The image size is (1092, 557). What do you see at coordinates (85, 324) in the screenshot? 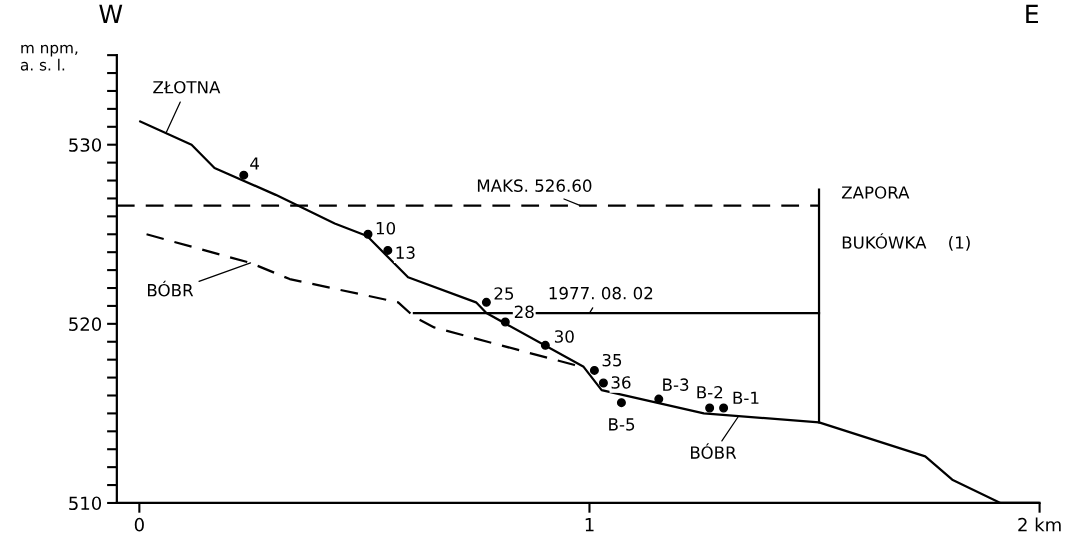
I see `y-tick-label: 520` at bounding box center [85, 324].